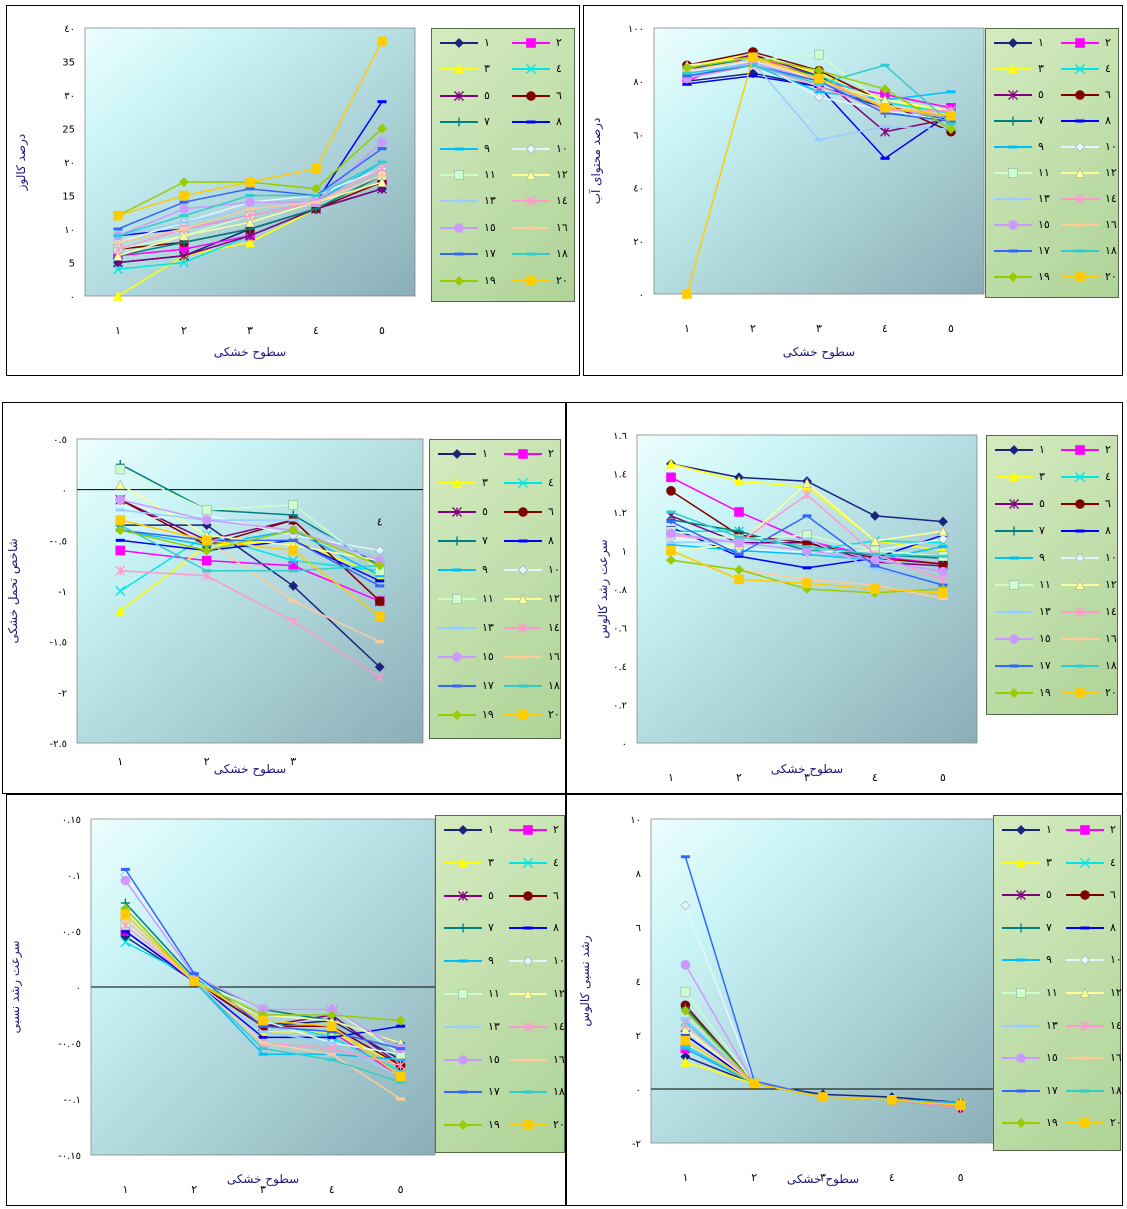  Describe the element at coordinates (1108, 530) in the screenshot. I see `legend-label: ٨` at that location.